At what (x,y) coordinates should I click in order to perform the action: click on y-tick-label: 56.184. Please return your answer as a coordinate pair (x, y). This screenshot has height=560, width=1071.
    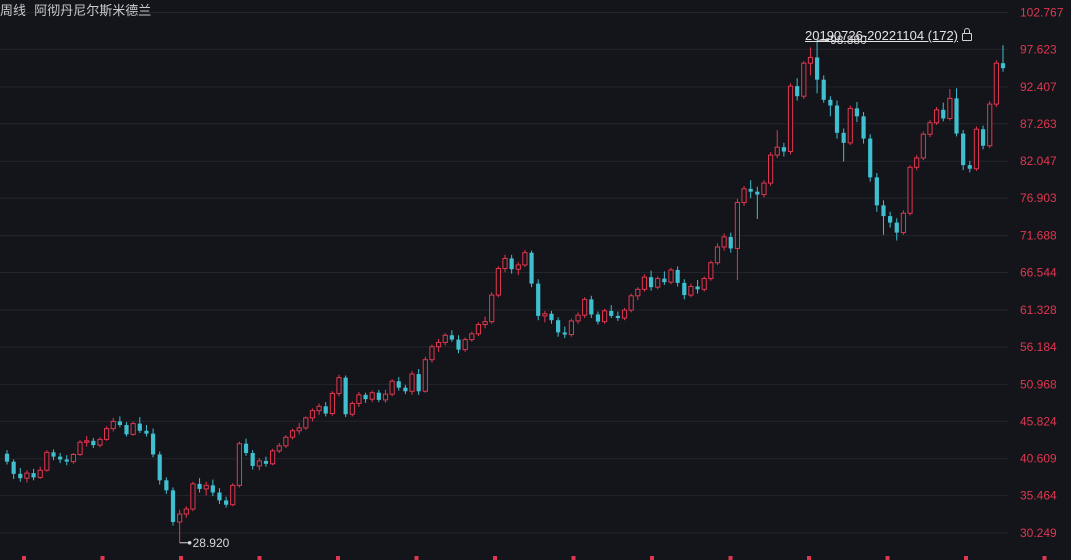
    Looking at the image, I should click on (1038, 347).